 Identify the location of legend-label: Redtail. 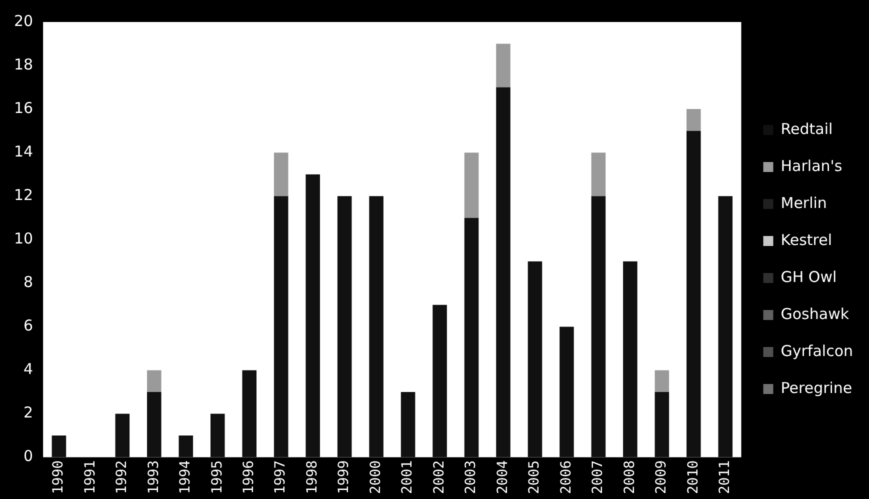
(806, 129).